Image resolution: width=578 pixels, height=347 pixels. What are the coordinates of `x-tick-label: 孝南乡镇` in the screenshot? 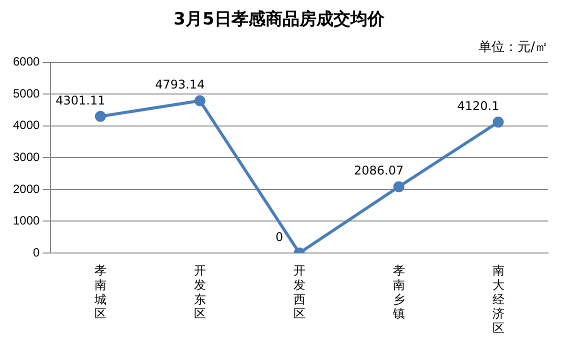 It's located at (398, 292).